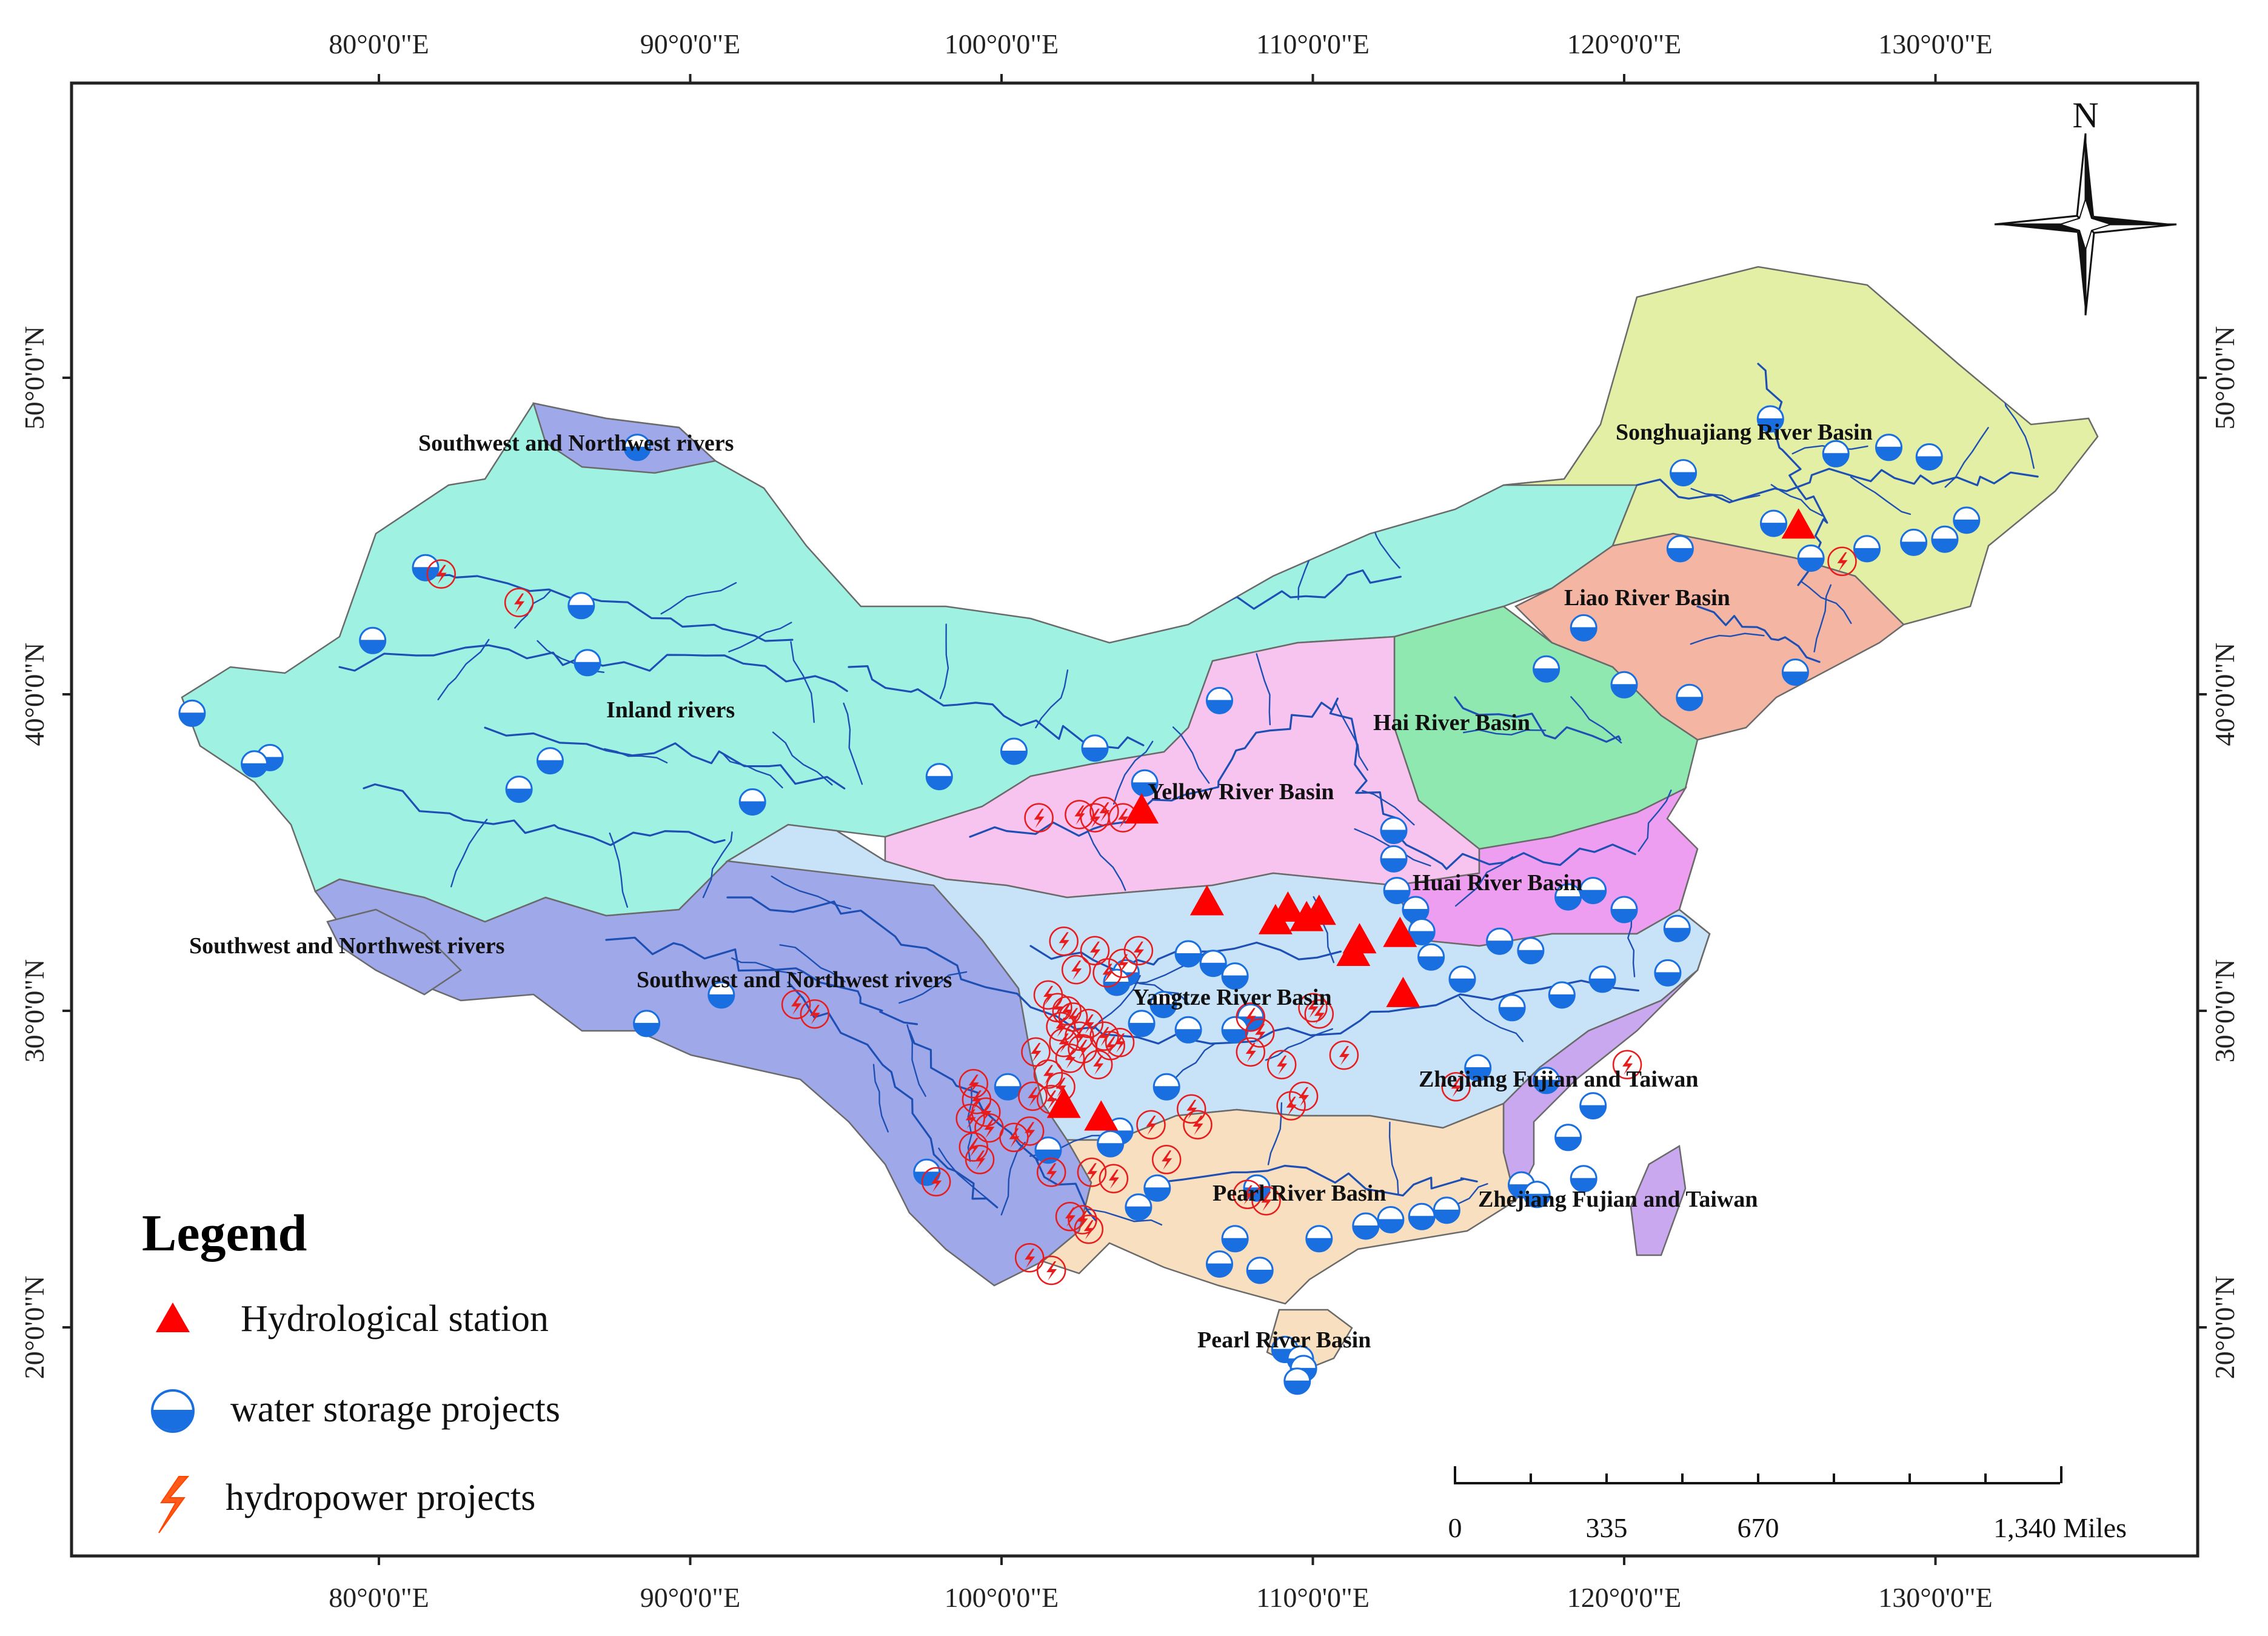  What do you see at coordinates (347, 1505) in the screenshot?
I see `legend-item-hydropower: hydropower projects` at bounding box center [347, 1505].